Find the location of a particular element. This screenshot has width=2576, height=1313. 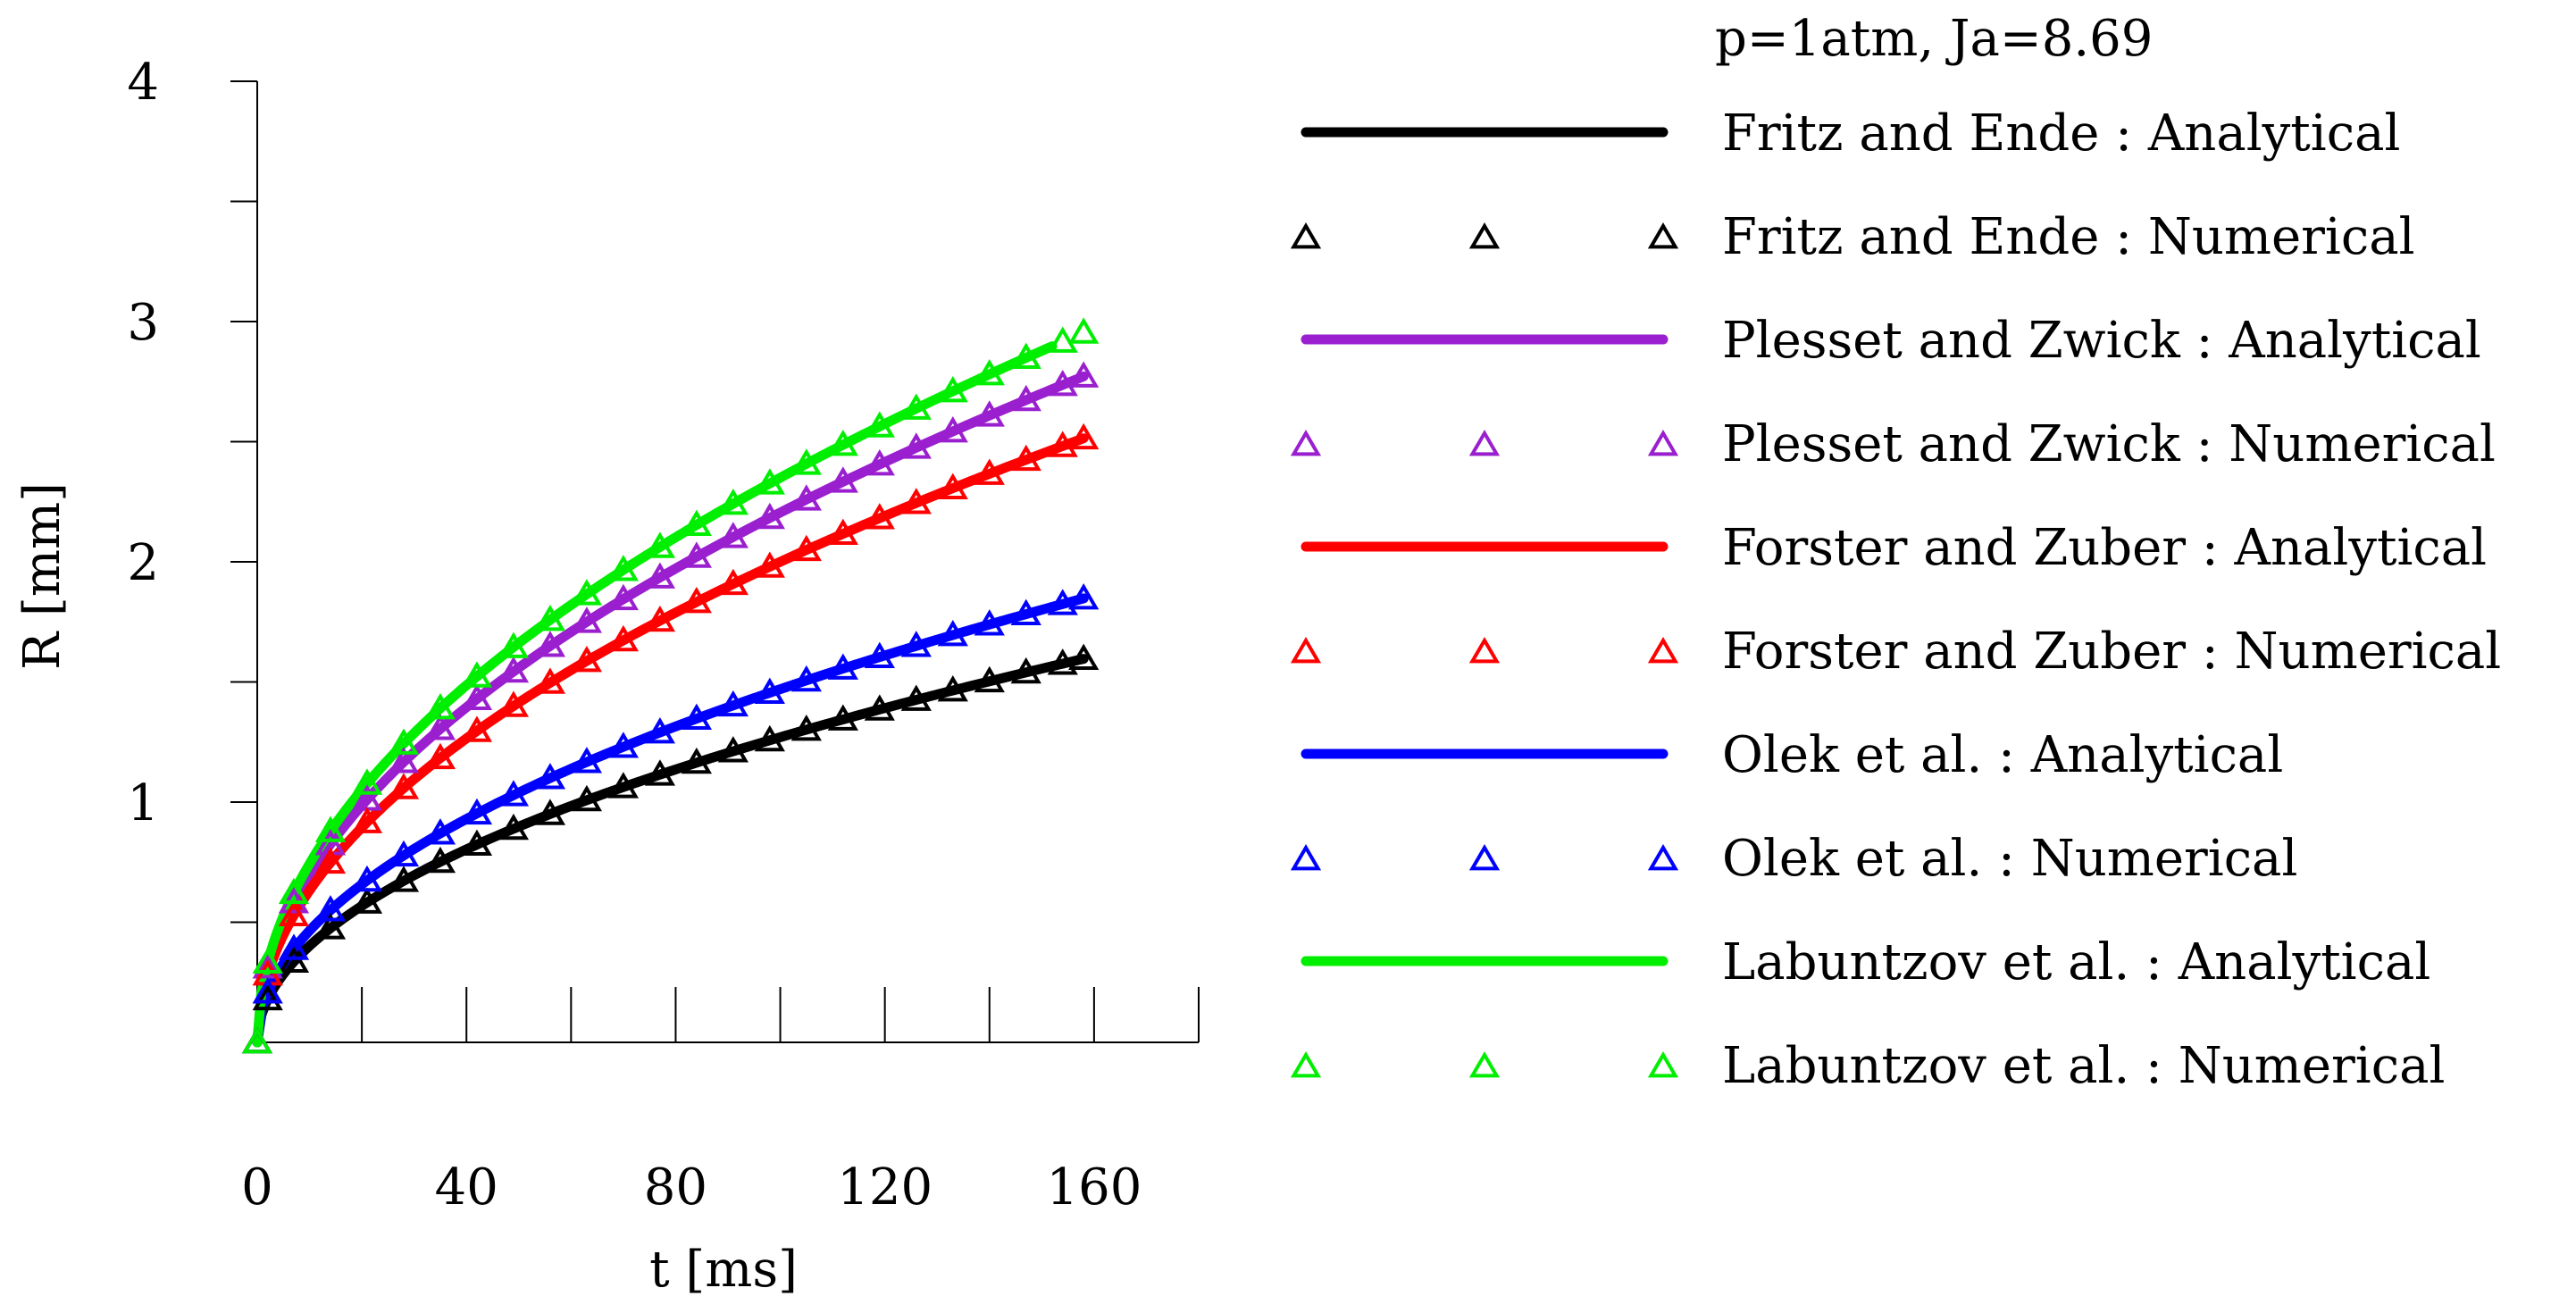

chart-title: p=1atm, Ja=8.69 is located at coordinates (1934, 39).